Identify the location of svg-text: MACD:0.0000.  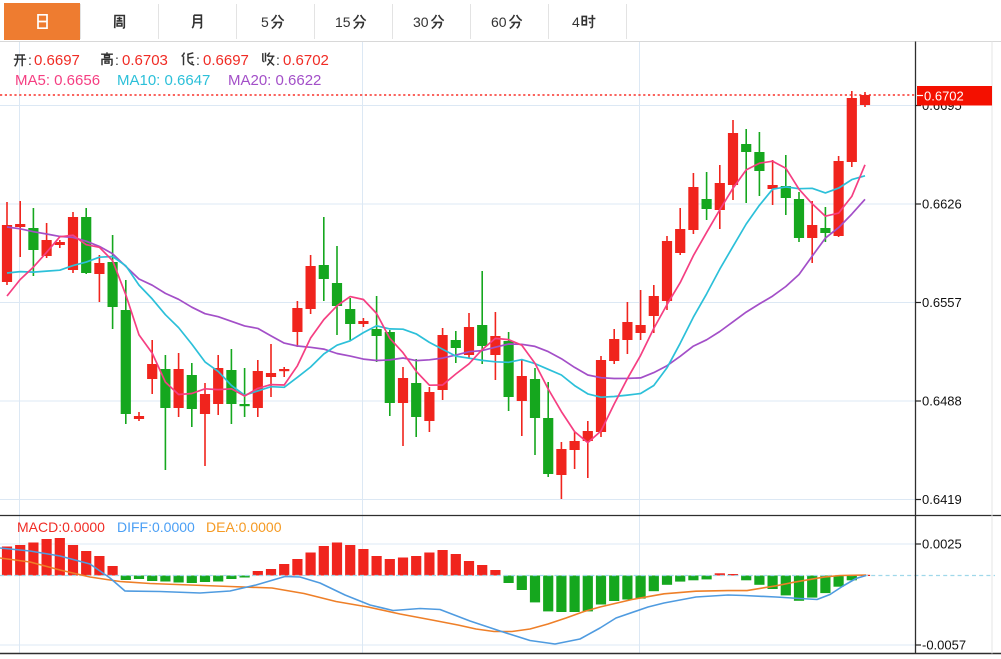
(61, 527).